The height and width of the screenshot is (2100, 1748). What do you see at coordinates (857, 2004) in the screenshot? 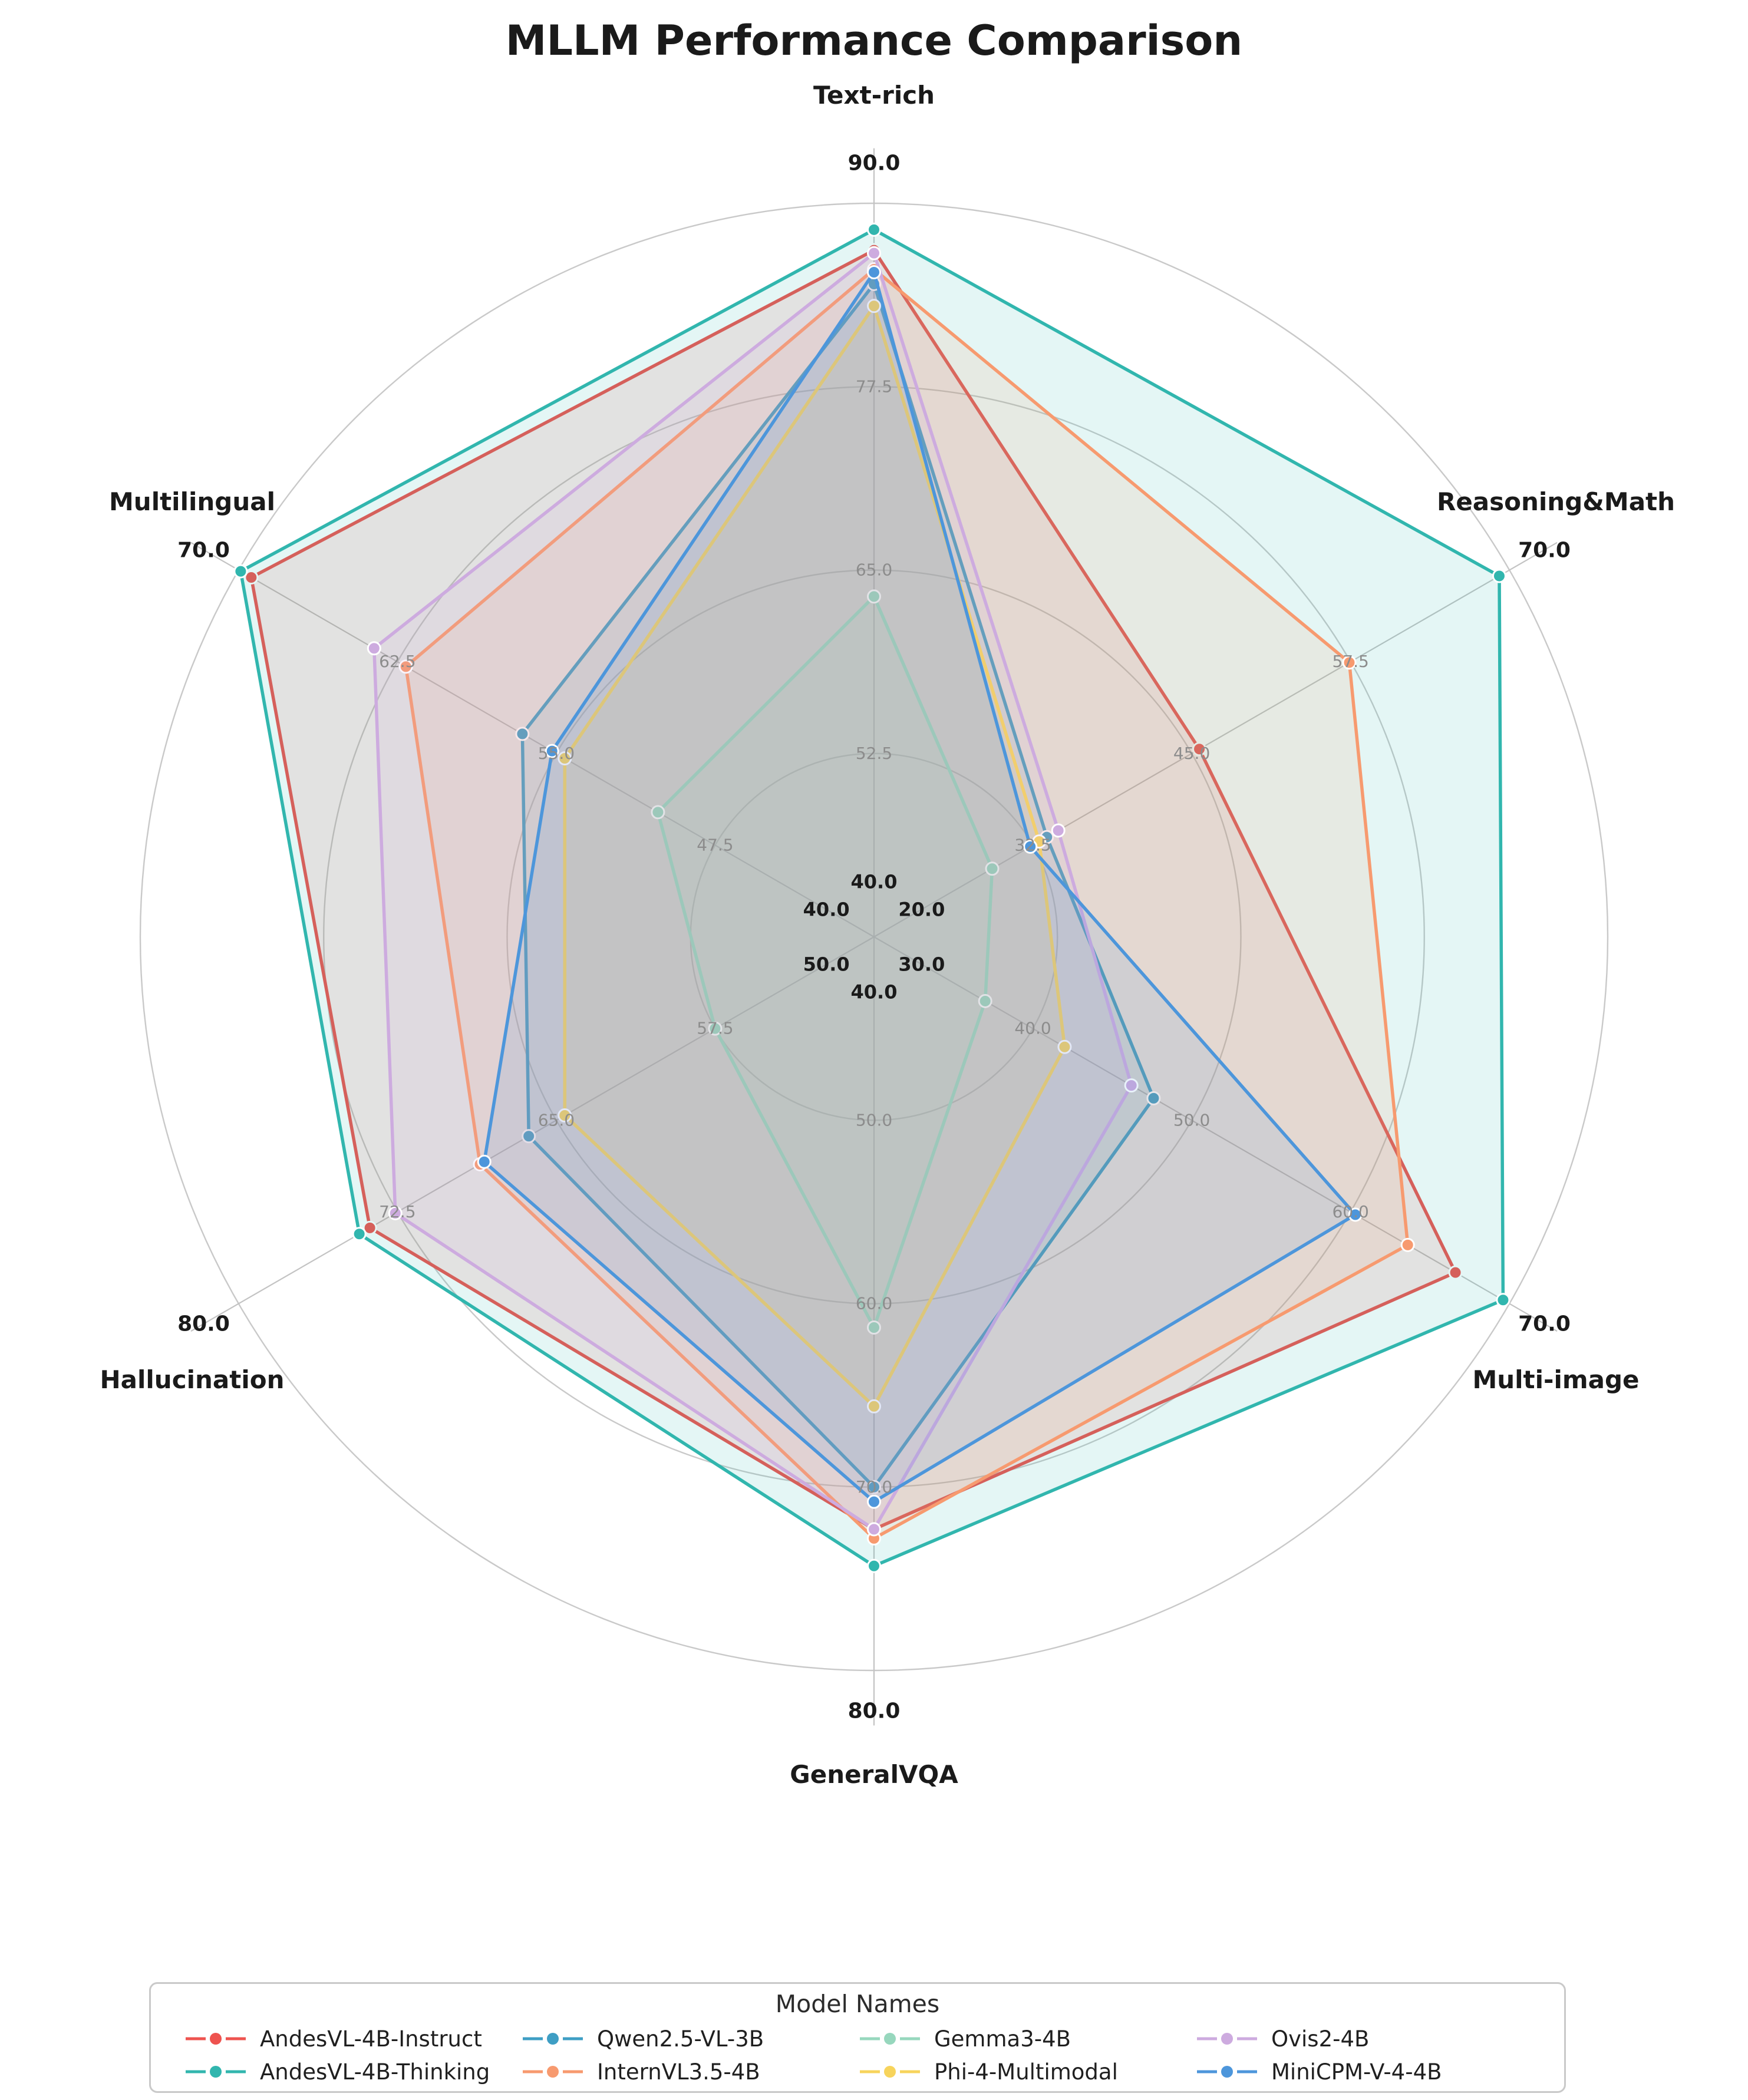
I see `legend-title: Model Names` at bounding box center [857, 2004].